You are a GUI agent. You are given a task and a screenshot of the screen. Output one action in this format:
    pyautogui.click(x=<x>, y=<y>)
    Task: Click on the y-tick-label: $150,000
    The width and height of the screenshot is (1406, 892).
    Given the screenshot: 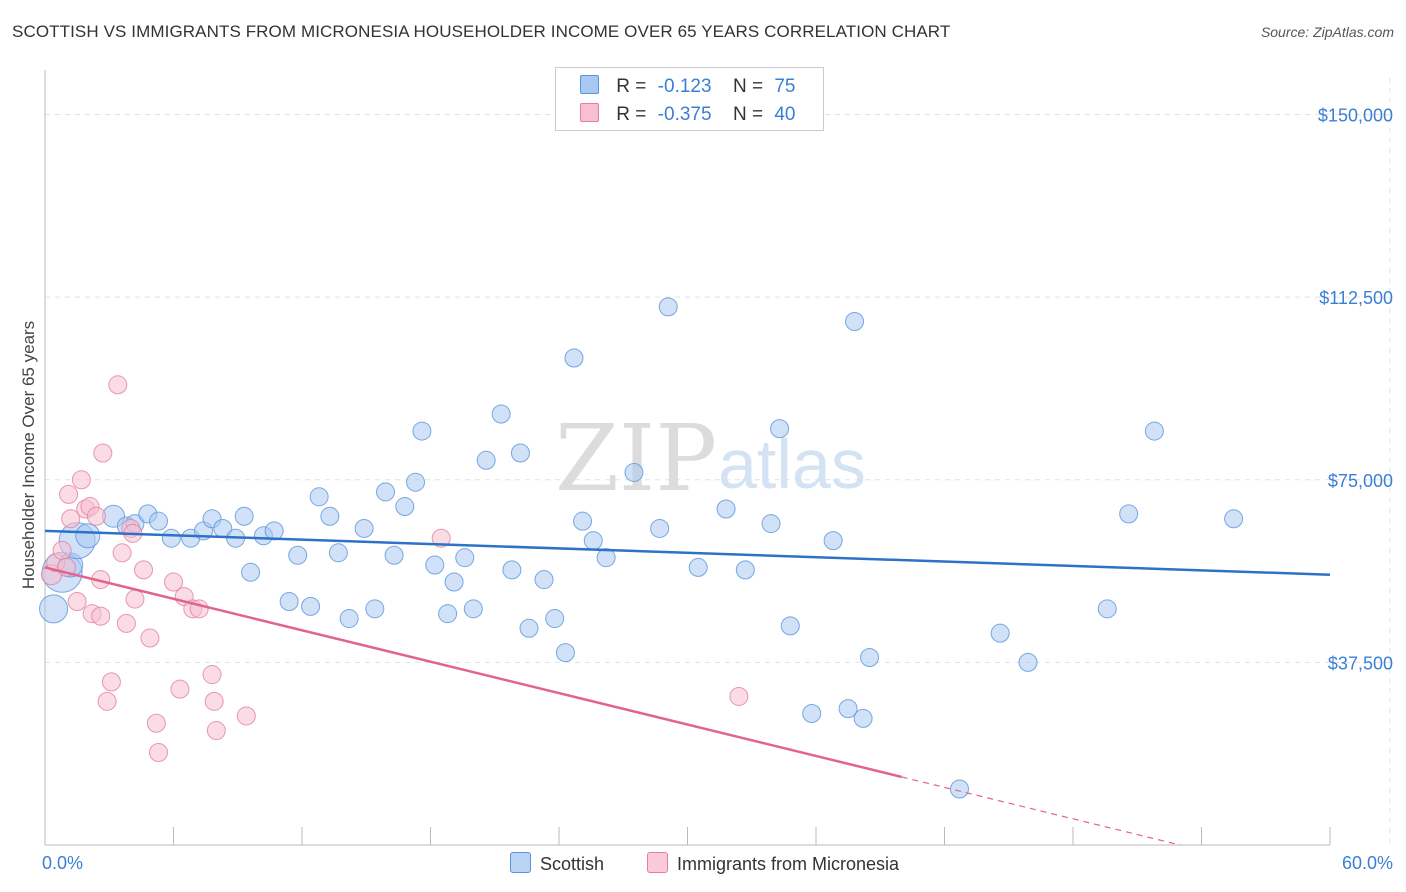 What is the action you would take?
    pyautogui.click(x=1355, y=116)
    